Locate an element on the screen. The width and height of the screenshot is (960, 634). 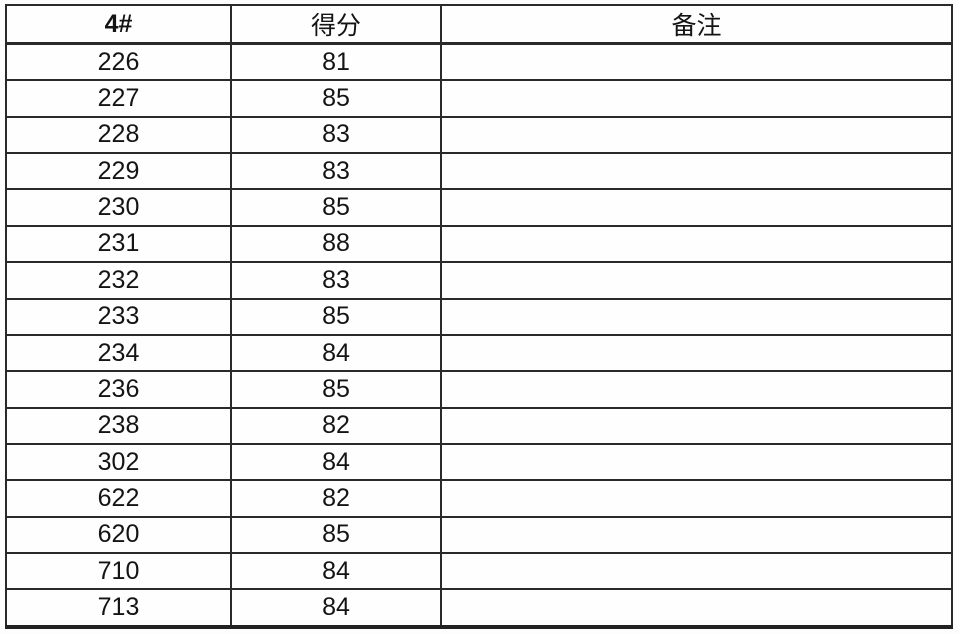
table-row: 232 83 is located at coordinates (479, 280).